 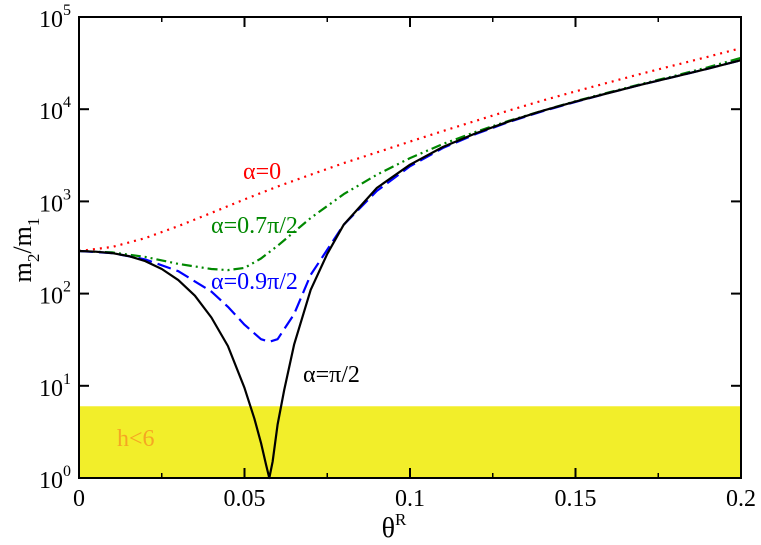 What do you see at coordinates (79, 499) in the screenshot?
I see `x-tick-label: 0` at bounding box center [79, 499].